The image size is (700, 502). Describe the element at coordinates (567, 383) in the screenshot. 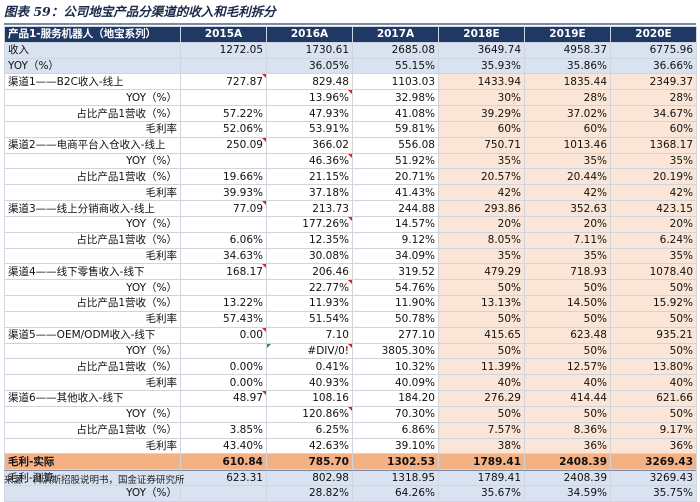

I see `value-cell: 40%` at that location.